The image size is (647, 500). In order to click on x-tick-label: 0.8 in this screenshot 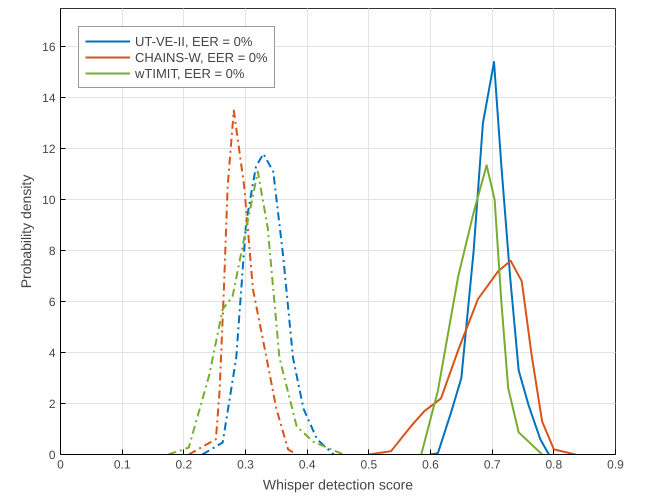, I will do `click(553, 465)`.